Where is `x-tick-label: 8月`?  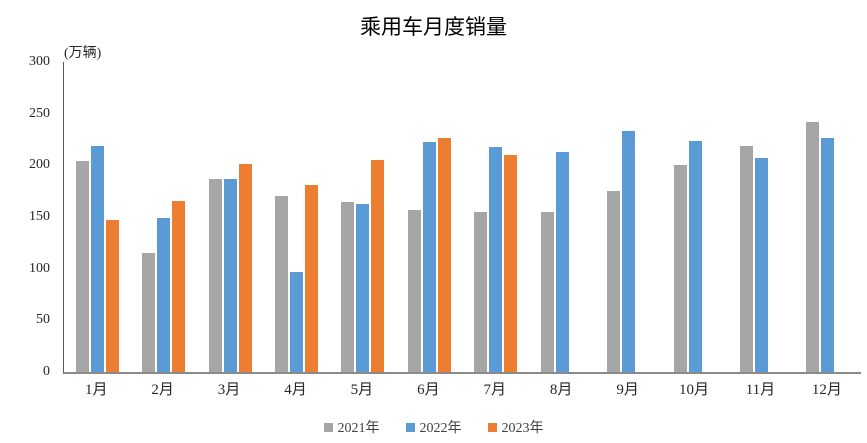
x-tick-label: 8月 is located at coordinates (561, 390).